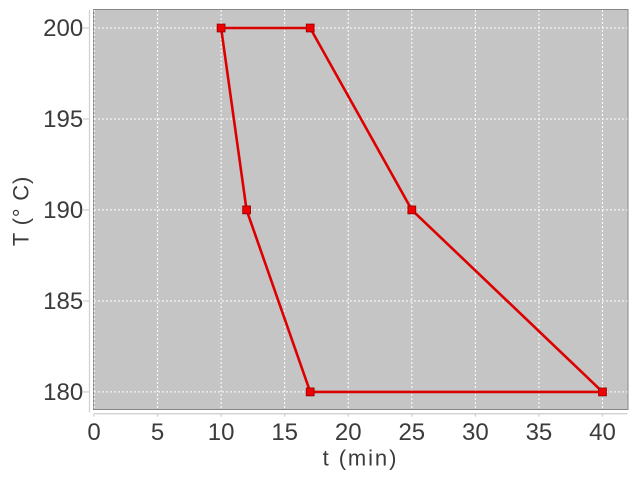 The height and width of the screenshot is (480, 640). What do you see at coordinates (93, 432) in the screenshot?
I see `svg-text: 0` at bounding box center [93, 432].